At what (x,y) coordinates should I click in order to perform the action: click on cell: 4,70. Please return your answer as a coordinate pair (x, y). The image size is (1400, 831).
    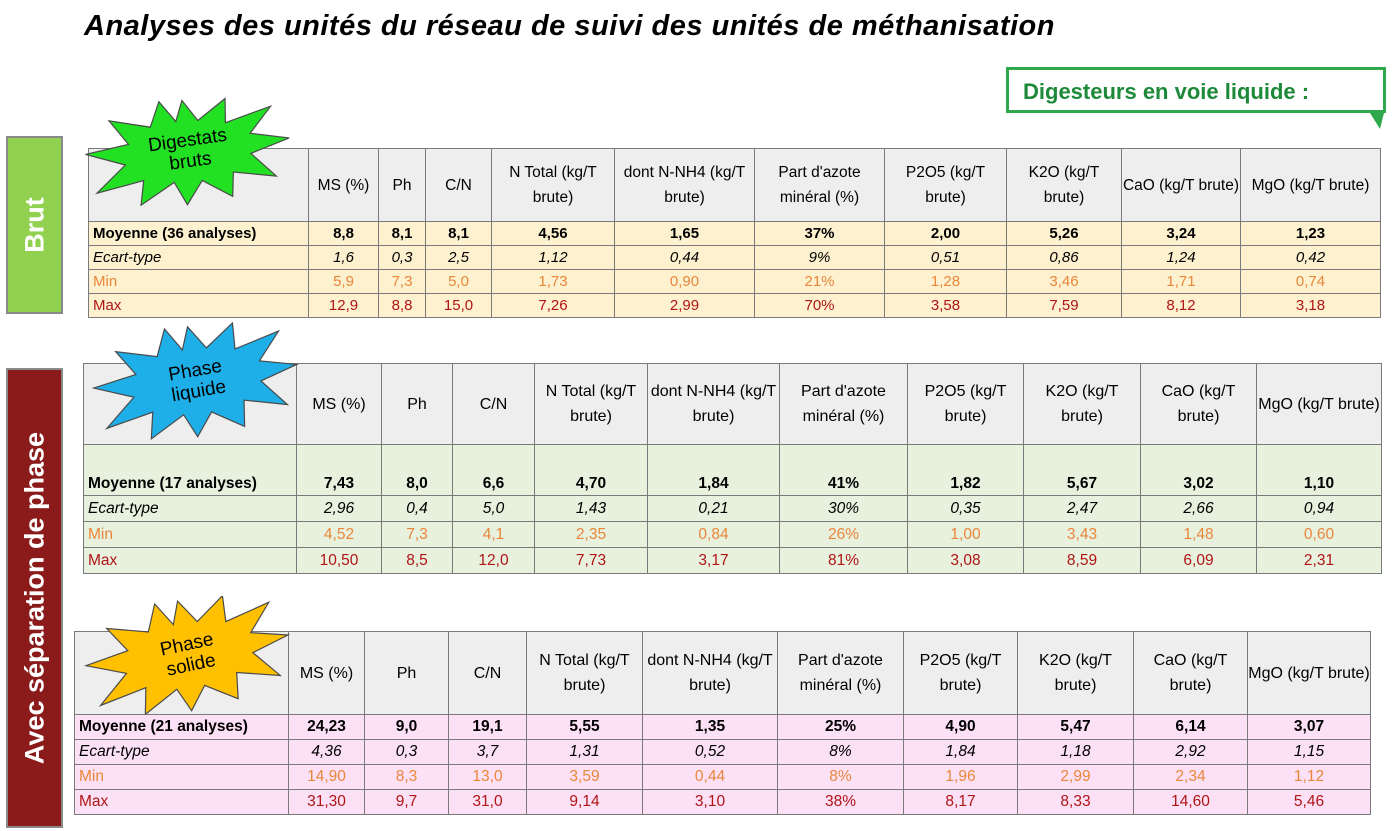
    Looking at the image, I should click on (591, 470).